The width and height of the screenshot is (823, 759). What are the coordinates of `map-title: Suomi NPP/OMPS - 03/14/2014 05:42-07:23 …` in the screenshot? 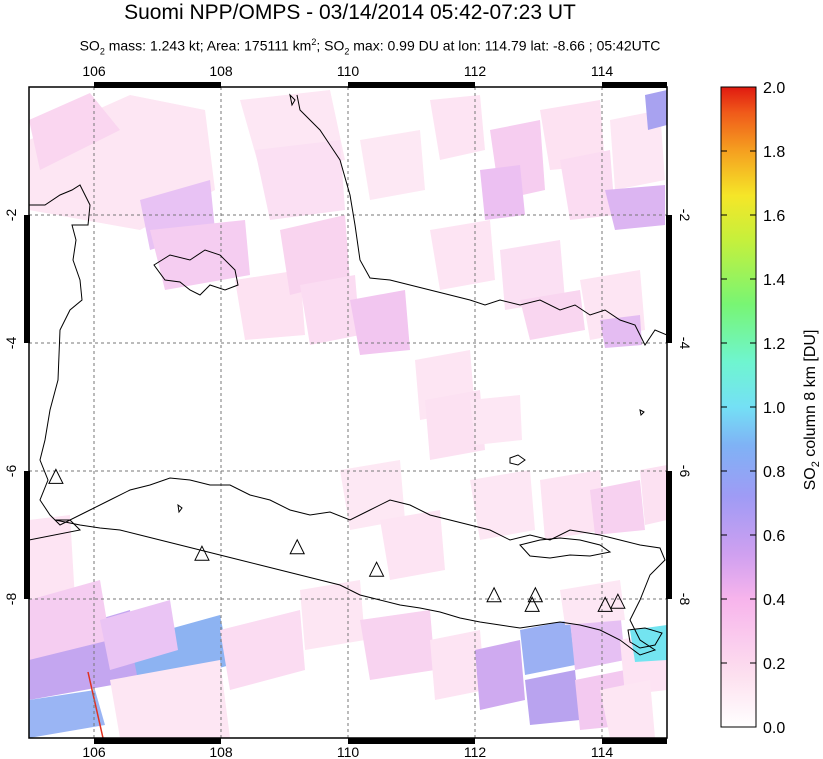 It's located at (350, 12).